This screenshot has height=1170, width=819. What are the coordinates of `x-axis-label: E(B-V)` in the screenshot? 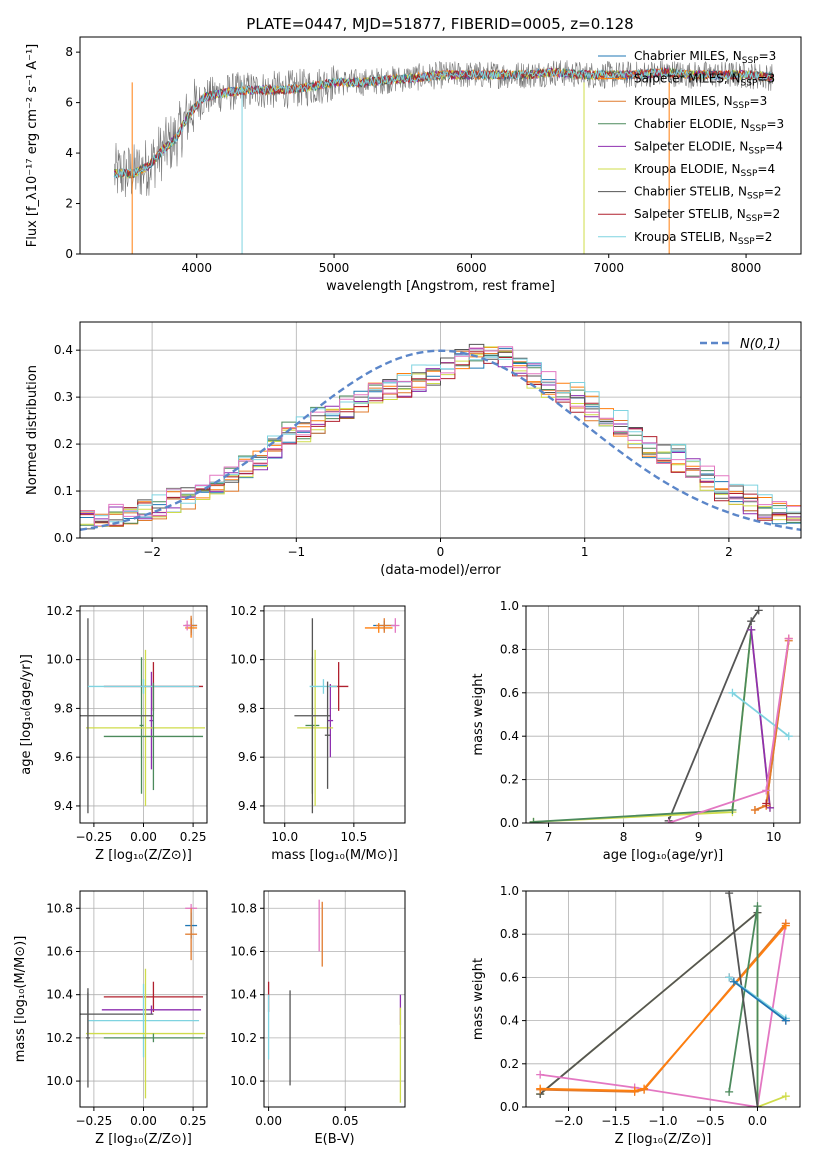 It's located at (334, 1139).